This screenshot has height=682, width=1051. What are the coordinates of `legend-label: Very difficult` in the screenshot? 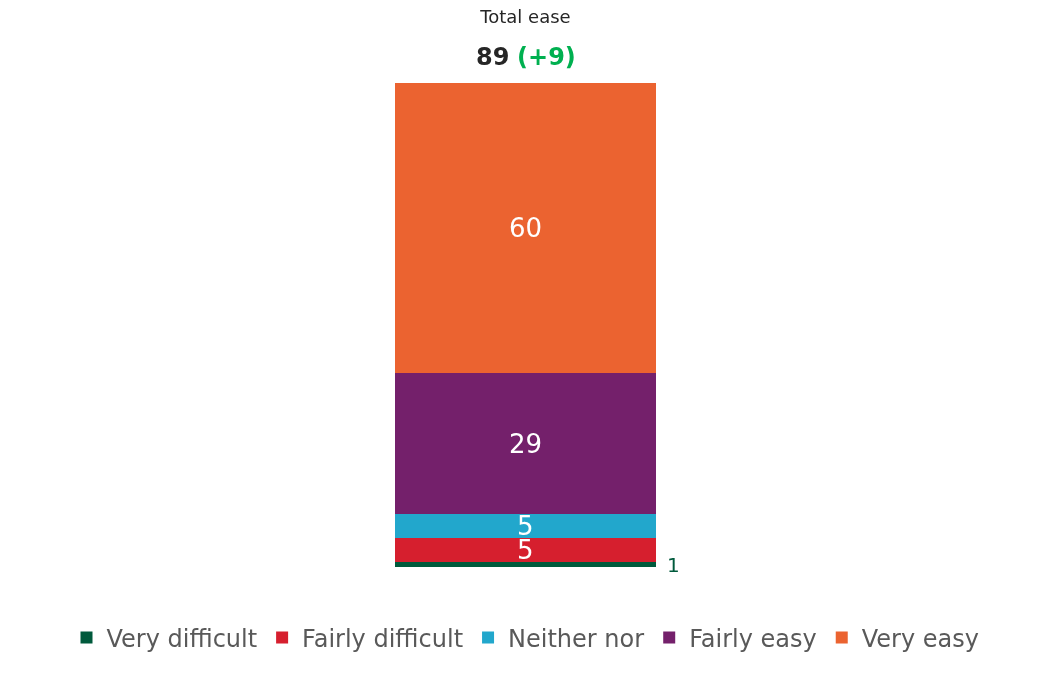 It's located at (182, 638).